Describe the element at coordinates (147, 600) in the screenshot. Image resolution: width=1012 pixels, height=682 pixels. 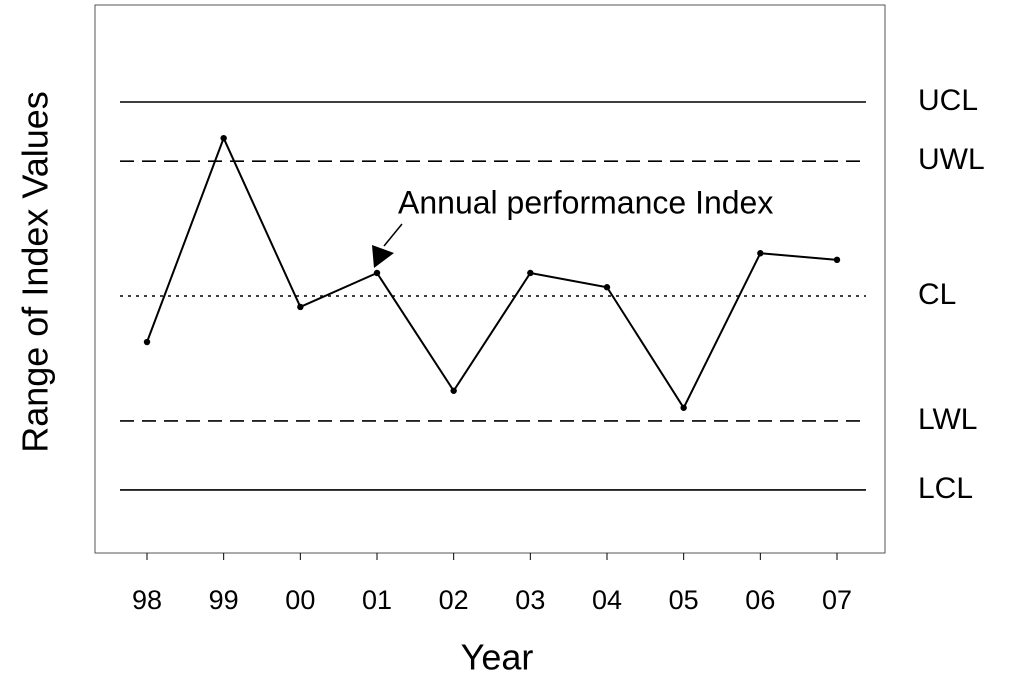
I see `x-tick-label: 98` at that location.